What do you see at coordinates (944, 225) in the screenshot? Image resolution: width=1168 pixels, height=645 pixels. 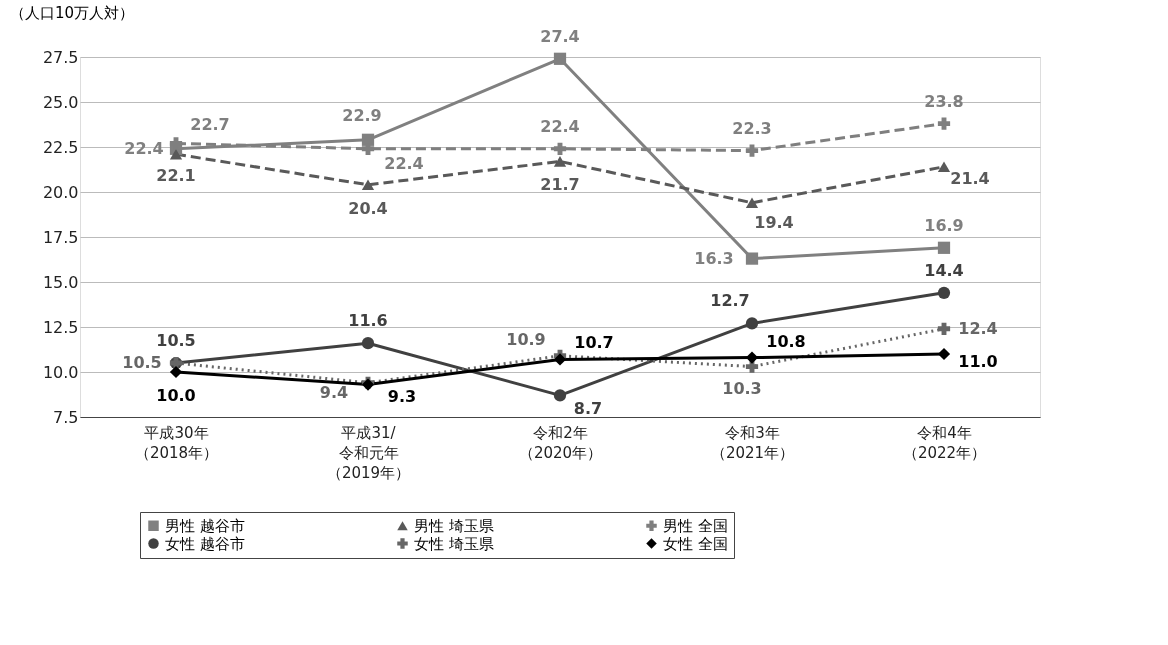 I see `data-label: 16.9` at bounding box center [944, 225].